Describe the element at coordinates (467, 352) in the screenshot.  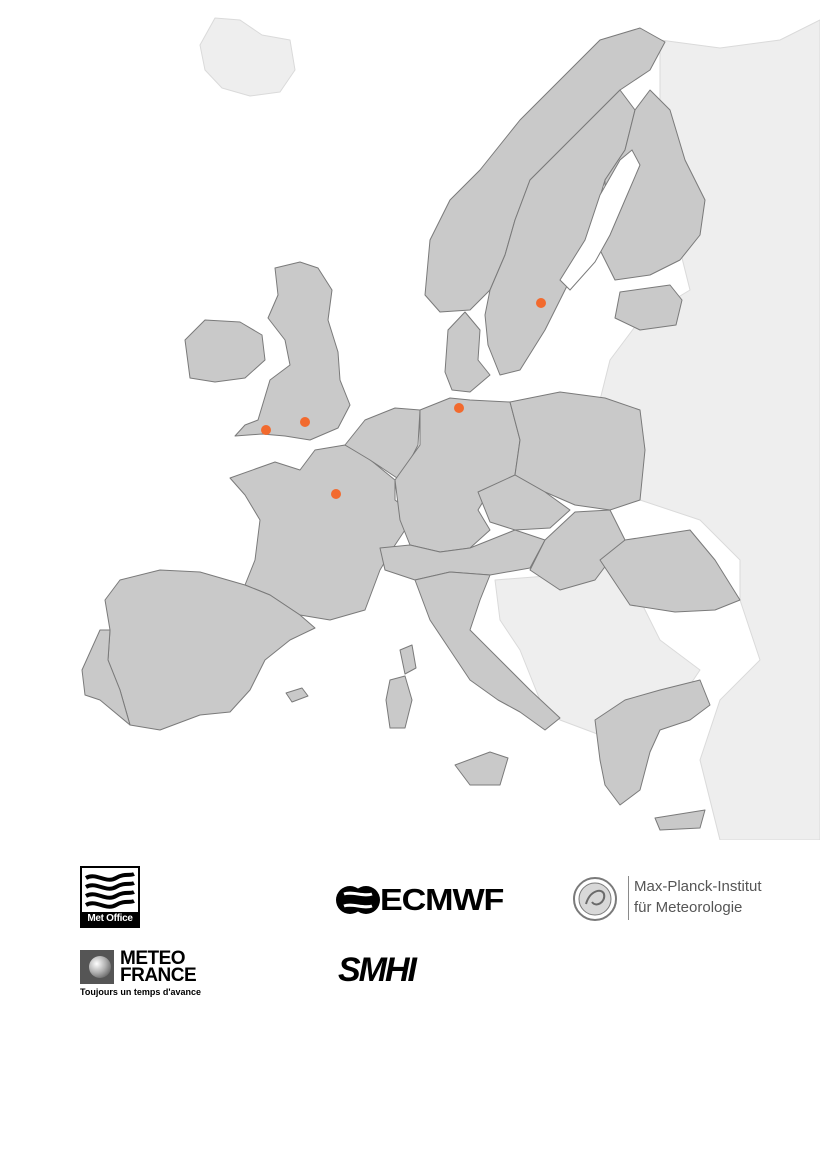
I see `denmark` at that location.